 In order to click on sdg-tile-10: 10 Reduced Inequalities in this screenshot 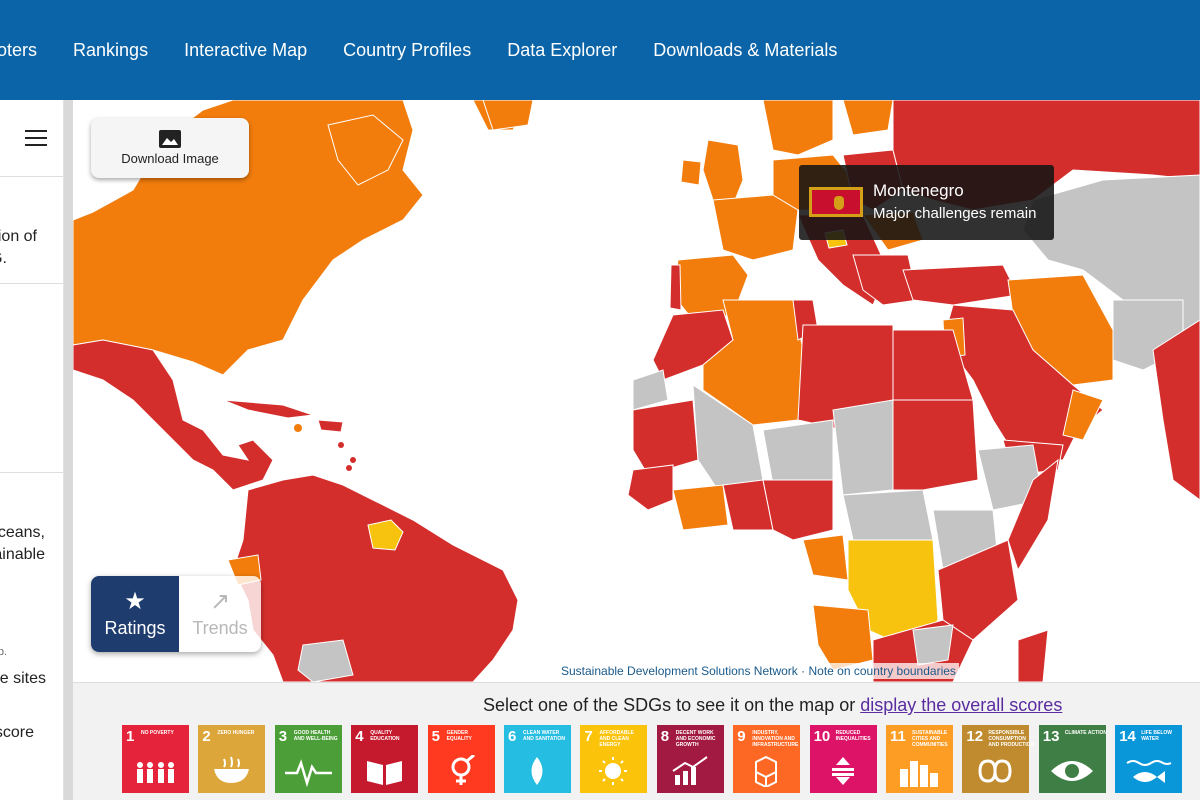, I will do `click(843, 759)`.